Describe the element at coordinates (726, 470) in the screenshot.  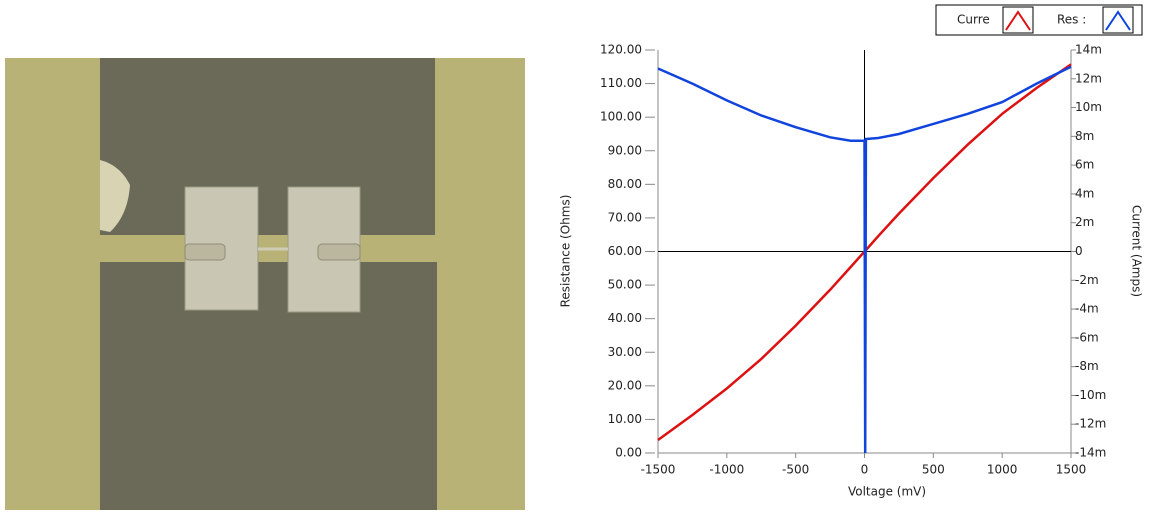
I see `x-tick-label: -1000` at that location.